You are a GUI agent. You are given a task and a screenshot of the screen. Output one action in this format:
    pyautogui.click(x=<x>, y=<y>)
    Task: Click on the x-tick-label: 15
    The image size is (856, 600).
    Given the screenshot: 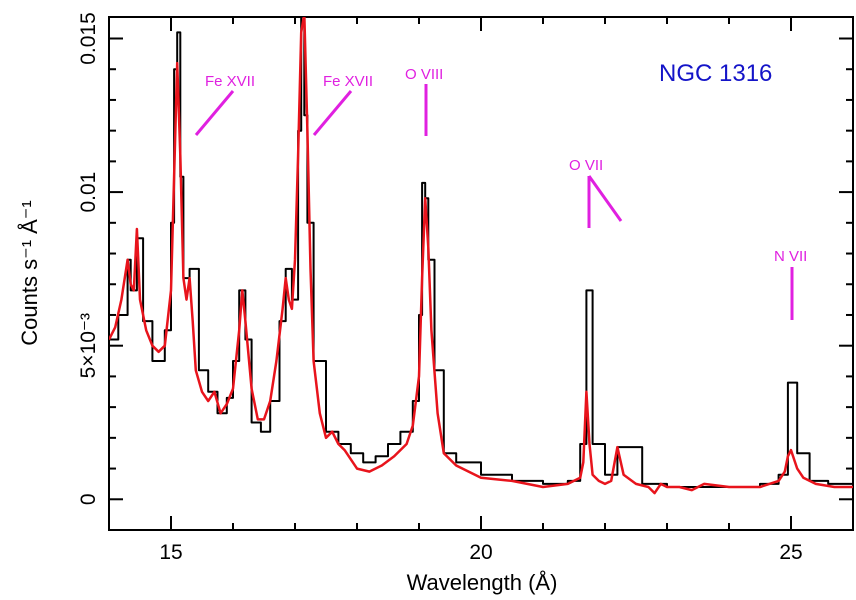 What is the action you would take?
    pyautogui.click(x=170, y=552)
    